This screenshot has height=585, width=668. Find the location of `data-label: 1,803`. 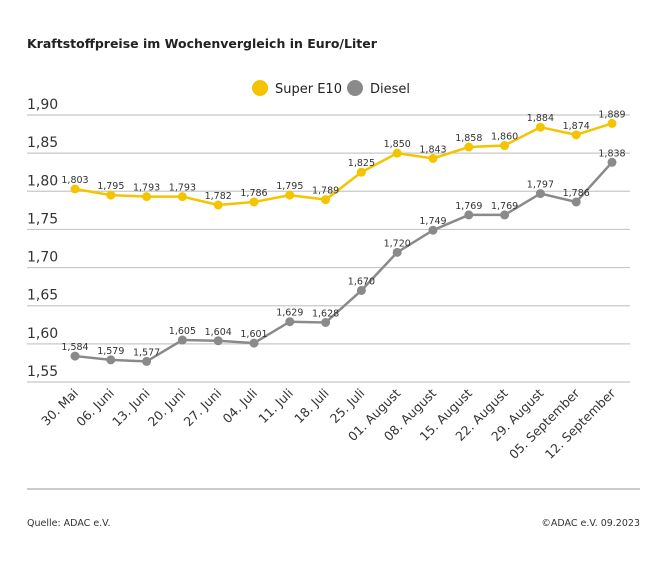

data-label: 1,803 is located at coordinates (74, 180).